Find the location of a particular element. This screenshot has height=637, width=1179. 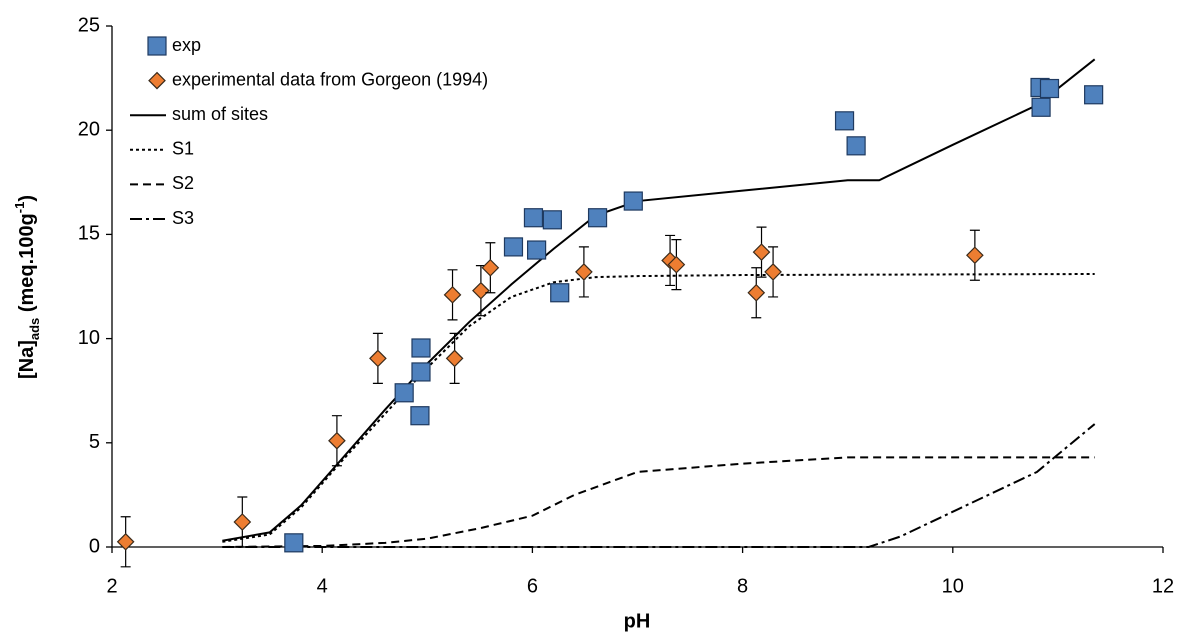

legend-label: exp is located at coordinates (186, 45).